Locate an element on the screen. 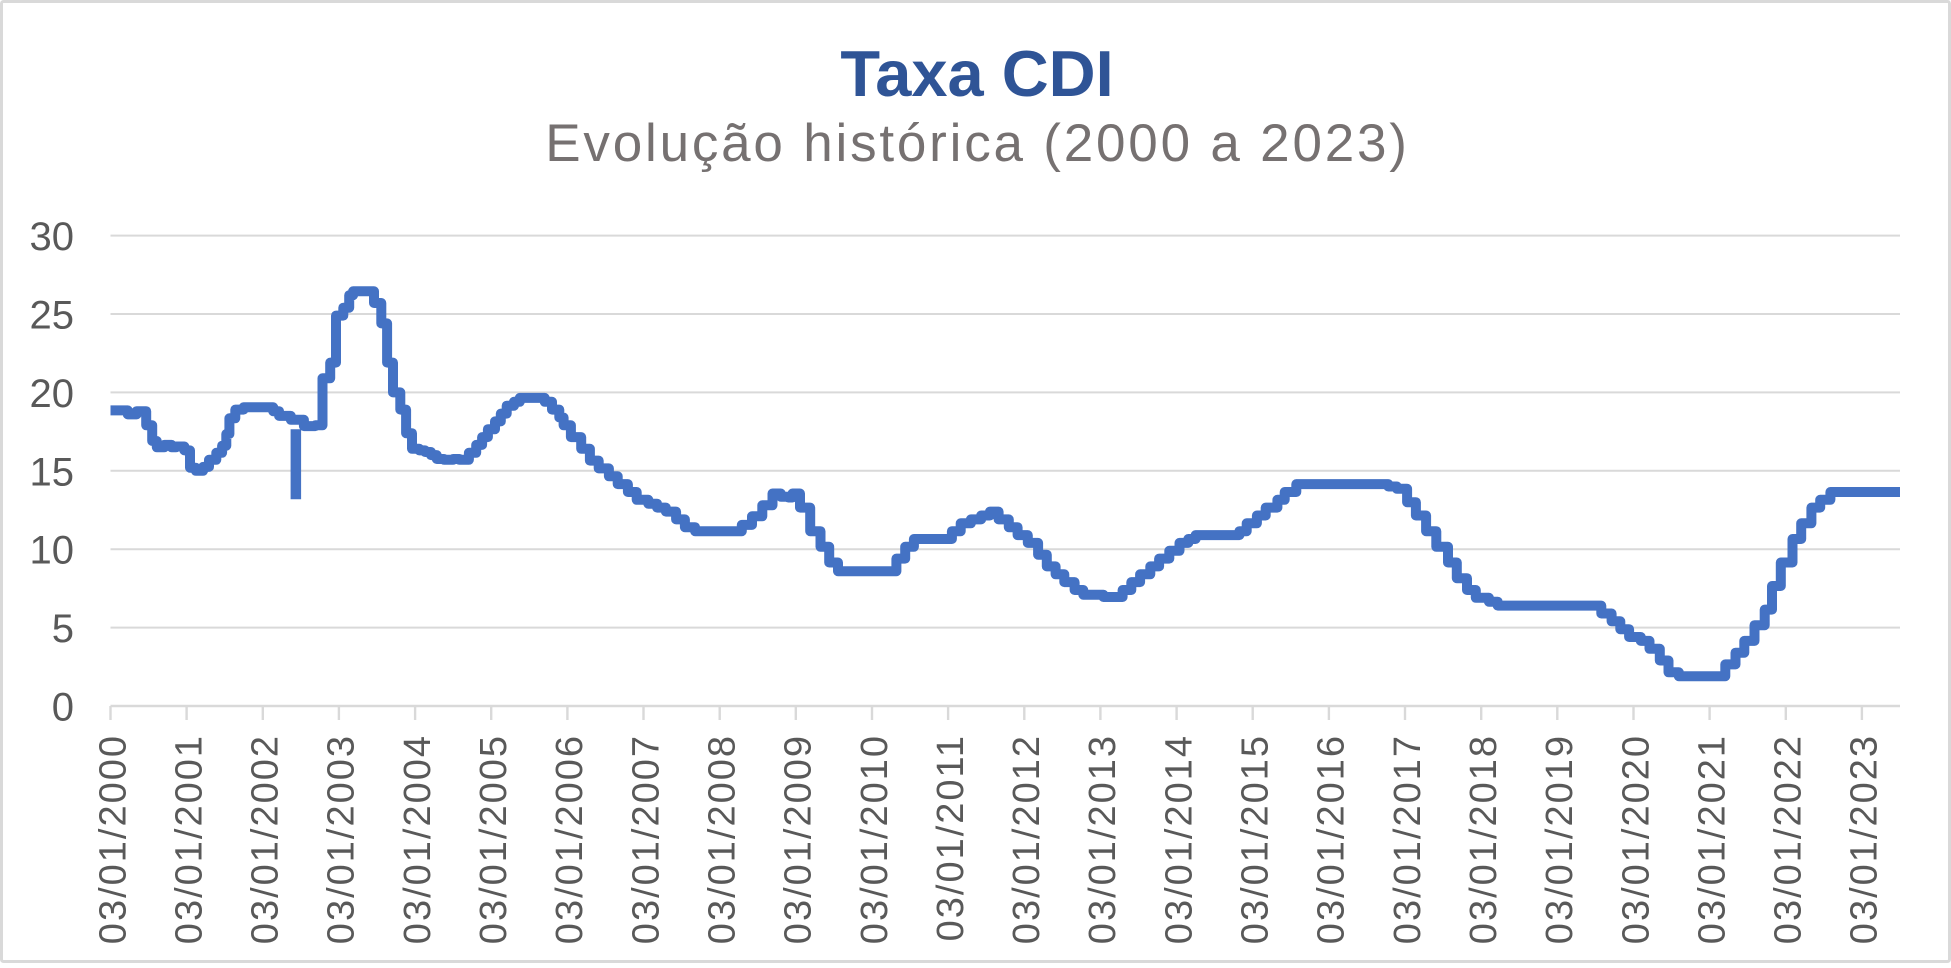  svg-text: 03/01/2019 is located at coordinates (1560, 839).